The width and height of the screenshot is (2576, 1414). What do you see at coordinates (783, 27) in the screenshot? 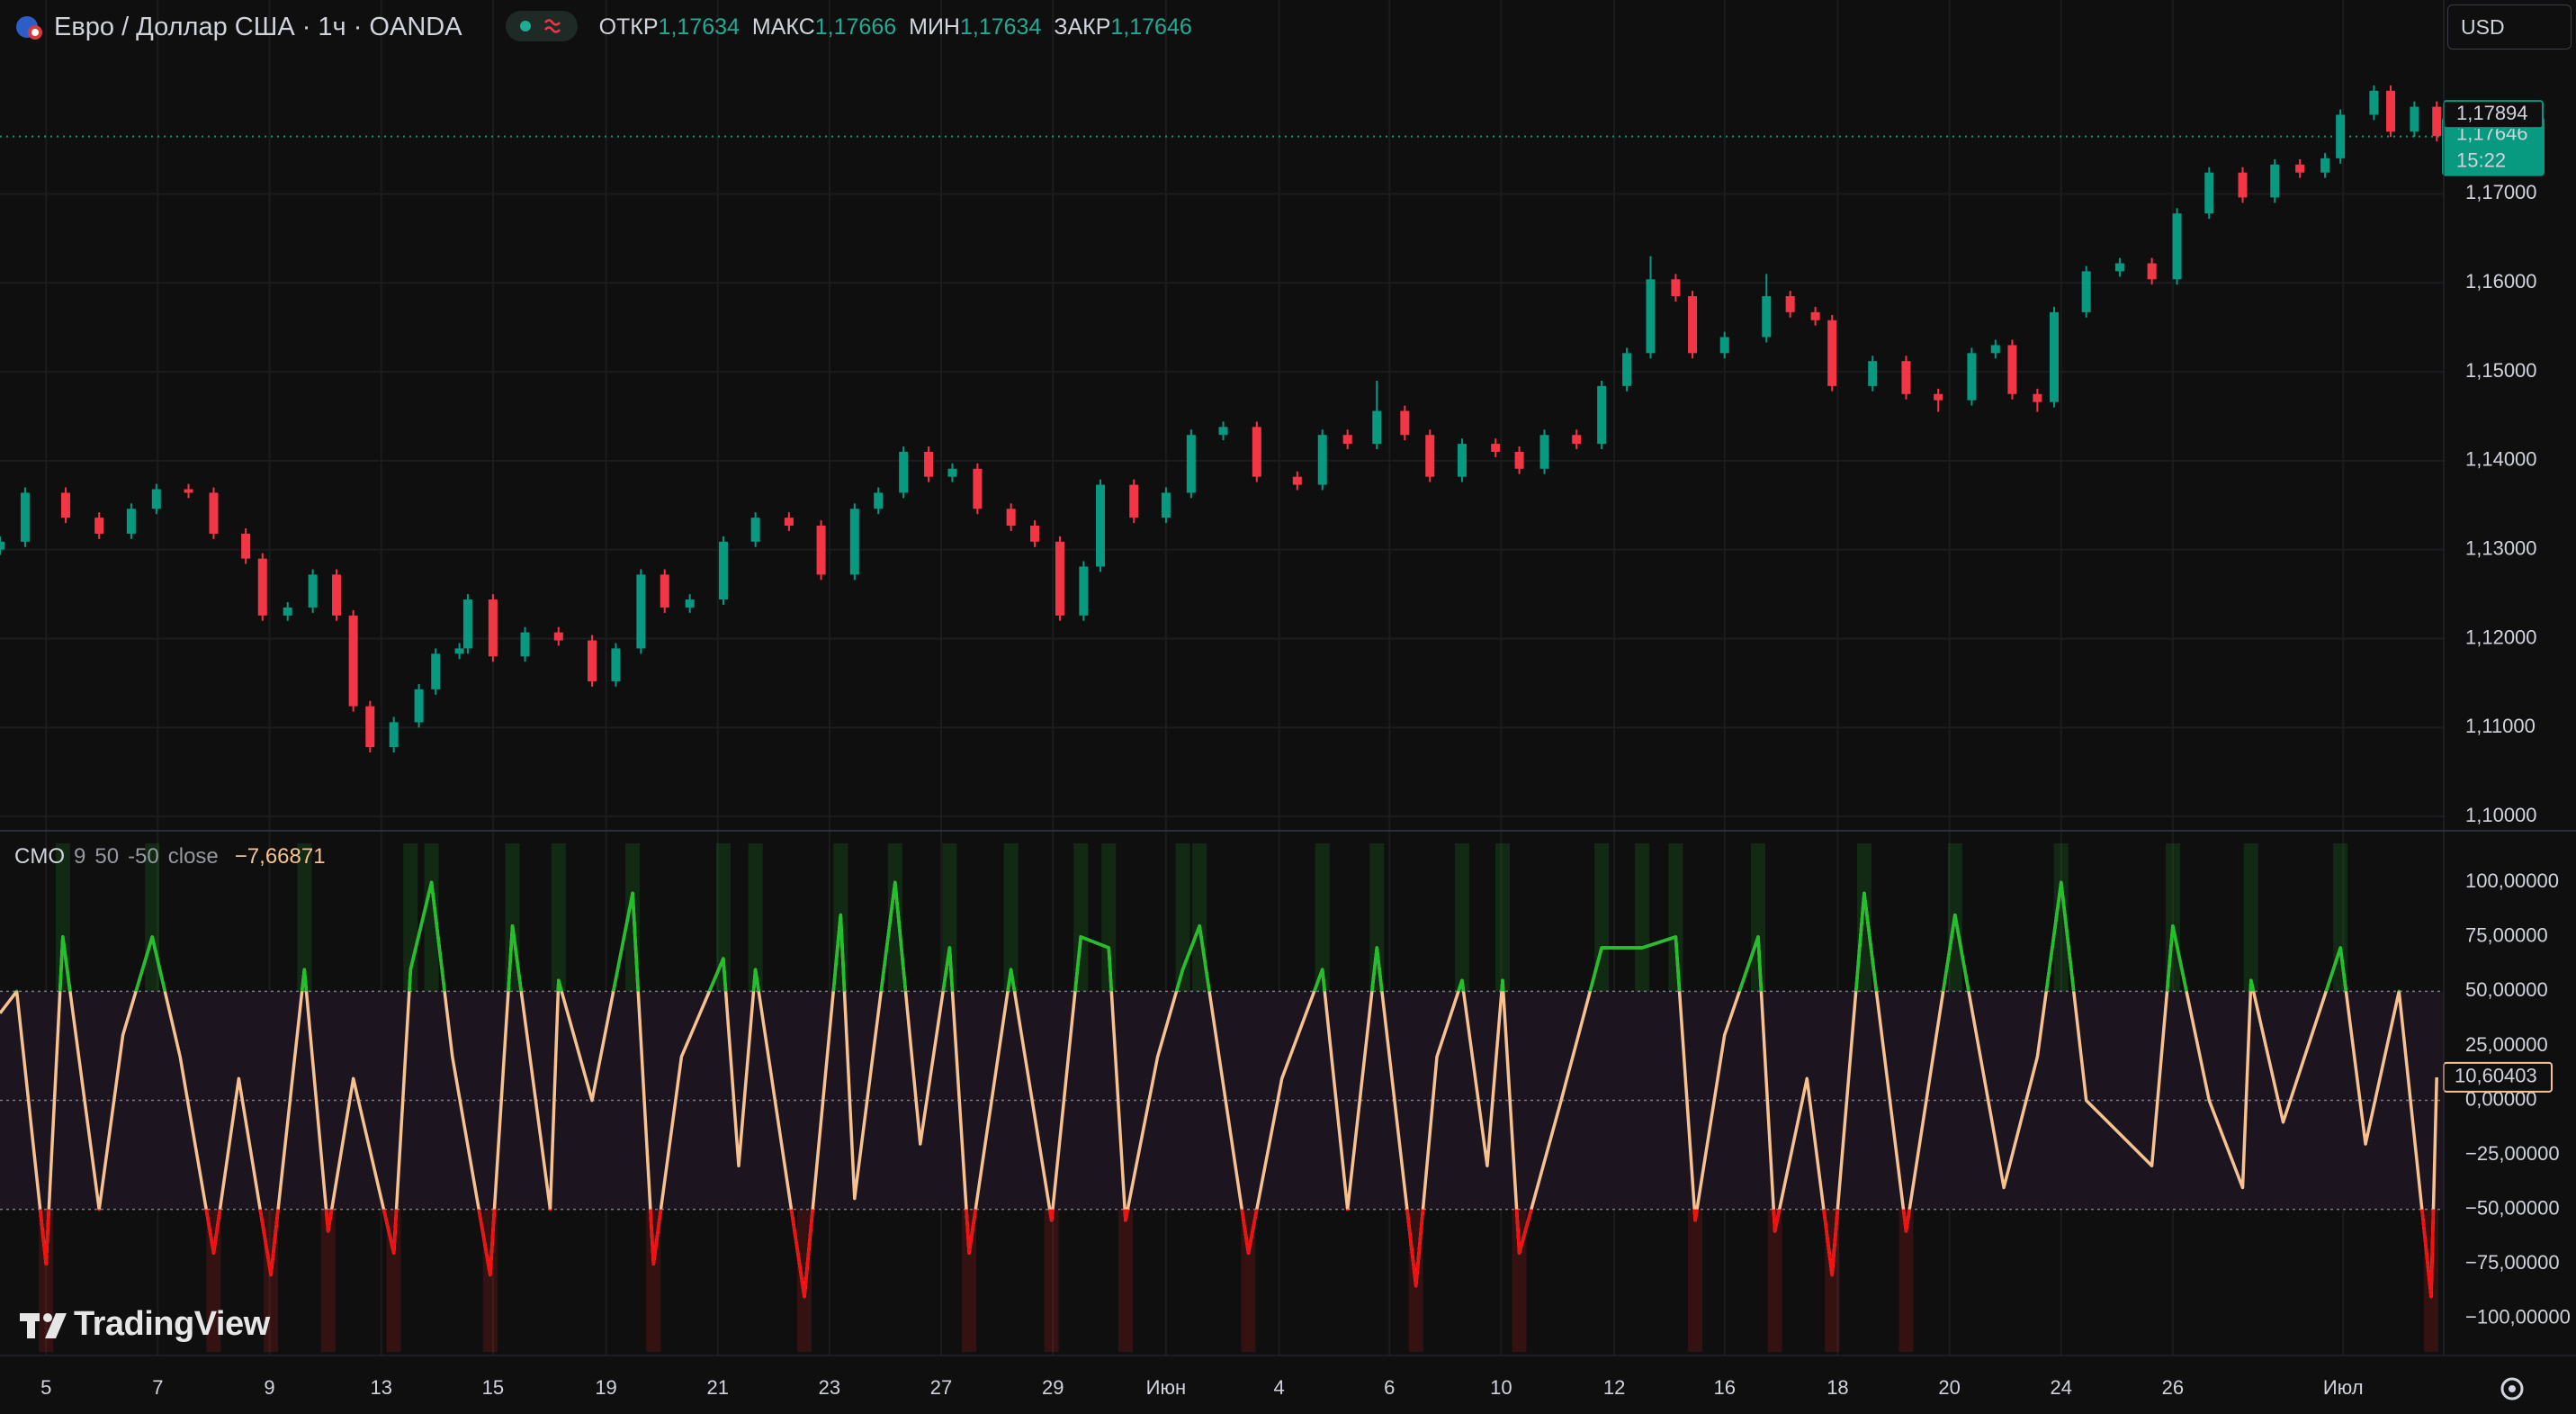
I see `ohlc-label: МАКС` at bounding box center [783, 27].